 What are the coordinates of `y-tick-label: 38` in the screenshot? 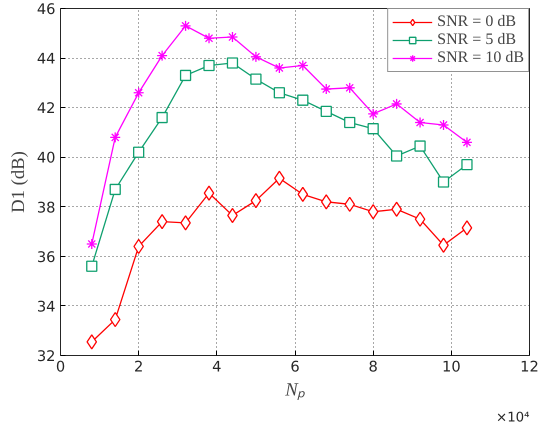 It's located at (46, 207).